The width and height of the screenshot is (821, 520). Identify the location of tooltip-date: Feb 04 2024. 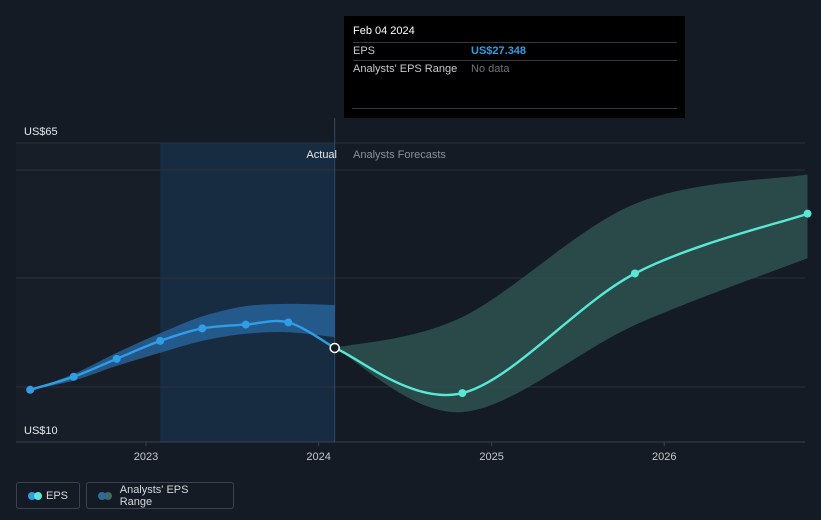
(384, 31).